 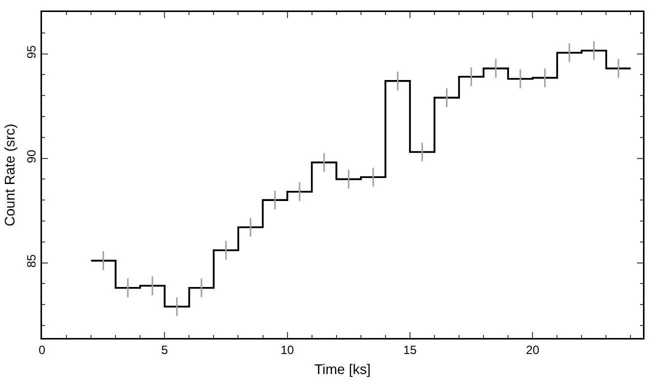 What do you see at coordinates (164, 349) in the screenshot?
I see `x-tick-label: 5` at bounding box center [164, 349].